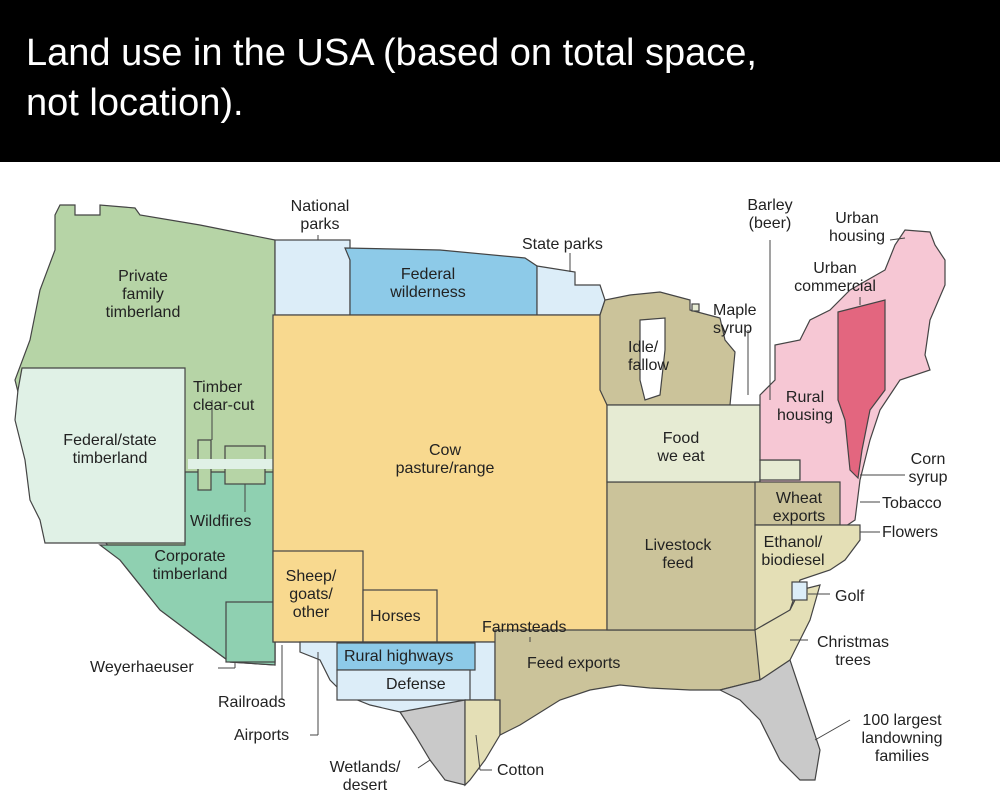 This screenshot has height=809, width=1000. What do you see at coordinates (252, 702) in the screenshot?
I see `label-railroads: Railroads` at bounding box center [252, 702].